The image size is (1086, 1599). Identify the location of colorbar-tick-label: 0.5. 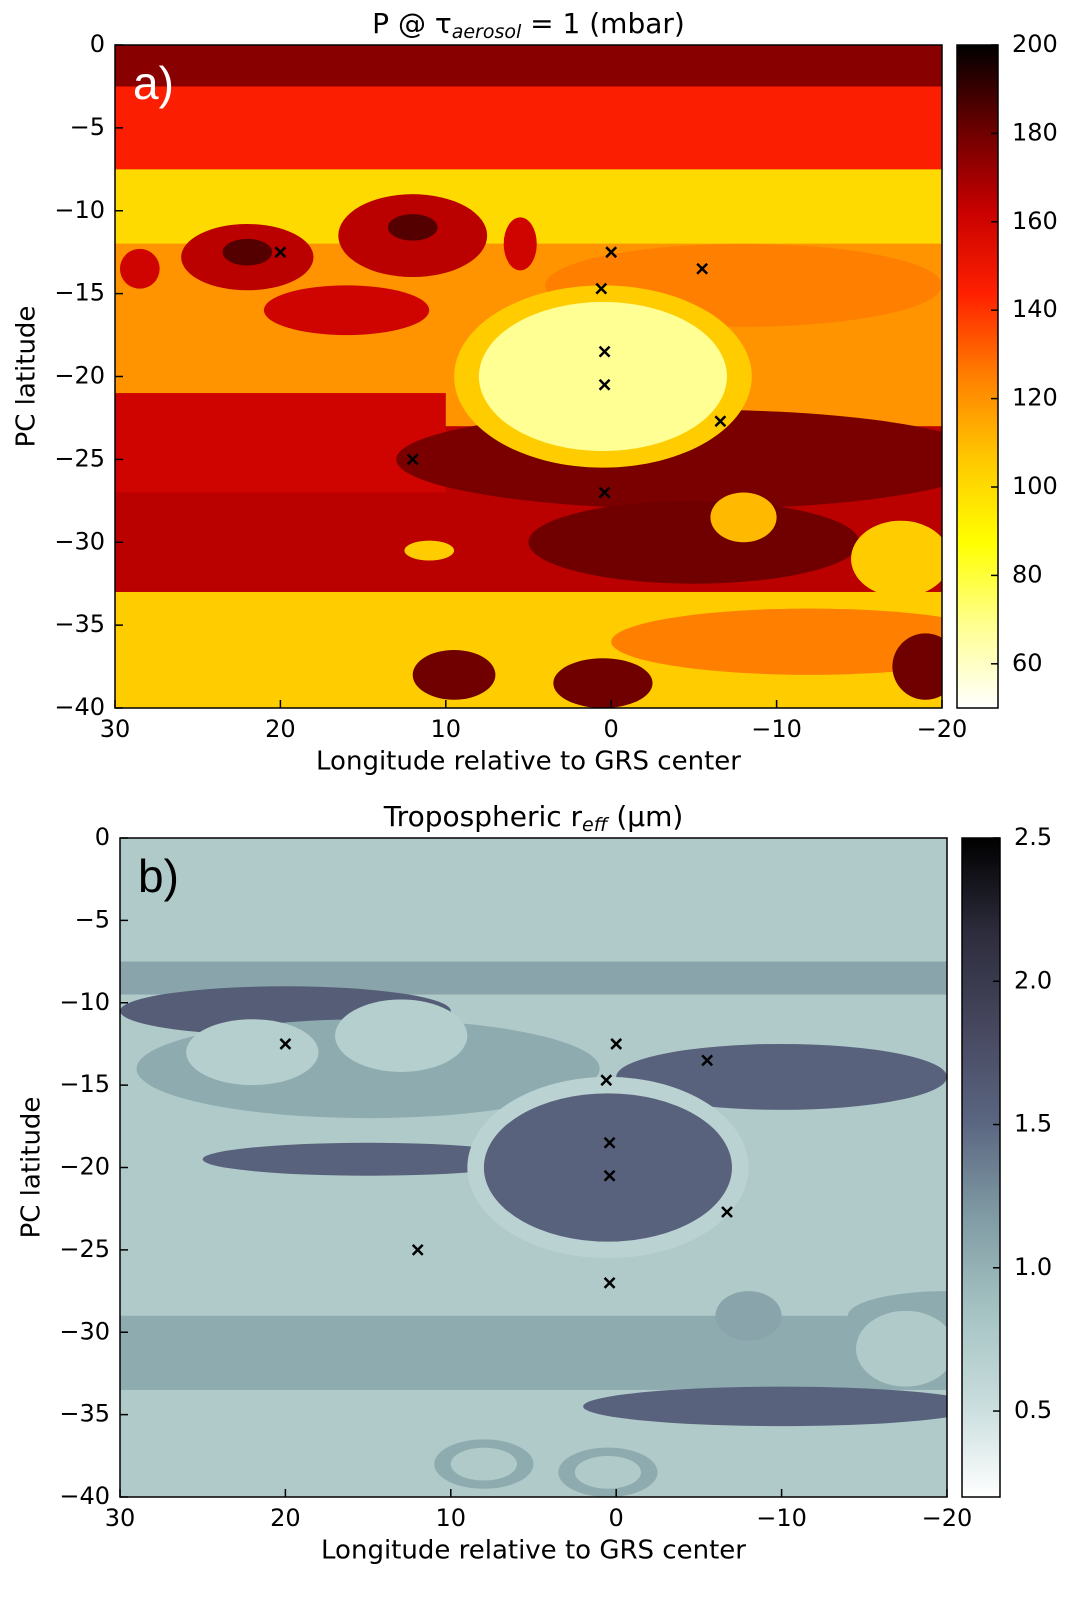
(1033, 1410).